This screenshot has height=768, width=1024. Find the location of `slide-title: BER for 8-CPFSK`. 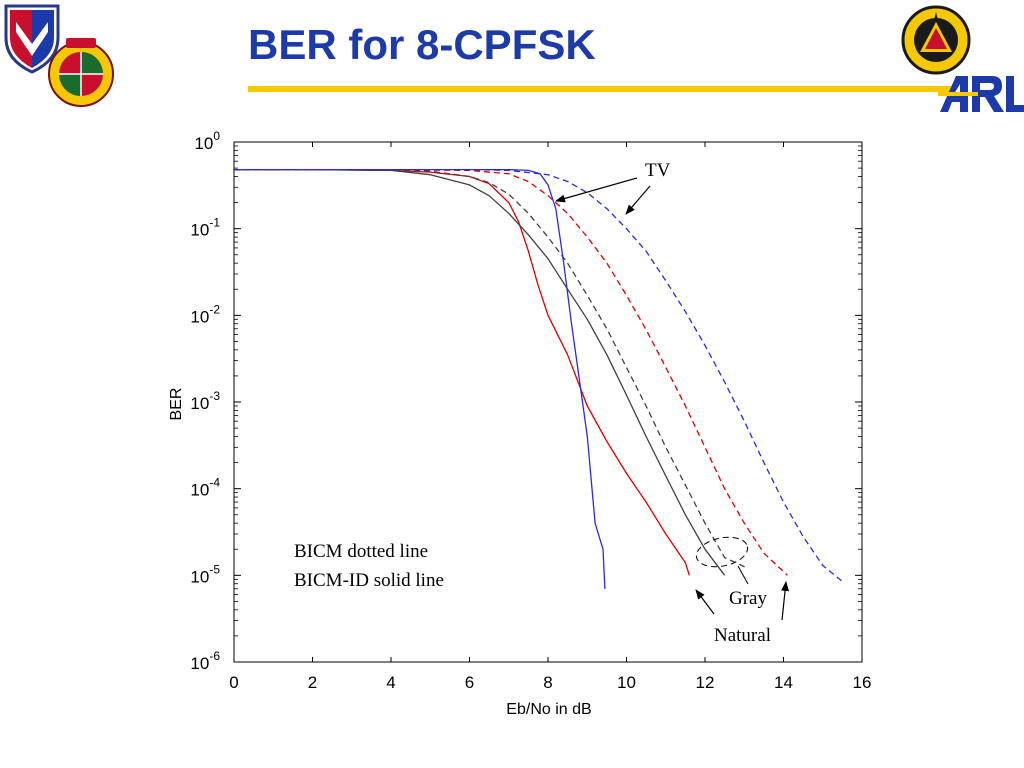

slide-title: BER for 8-CPFSK is located at coordinates (422, 44).